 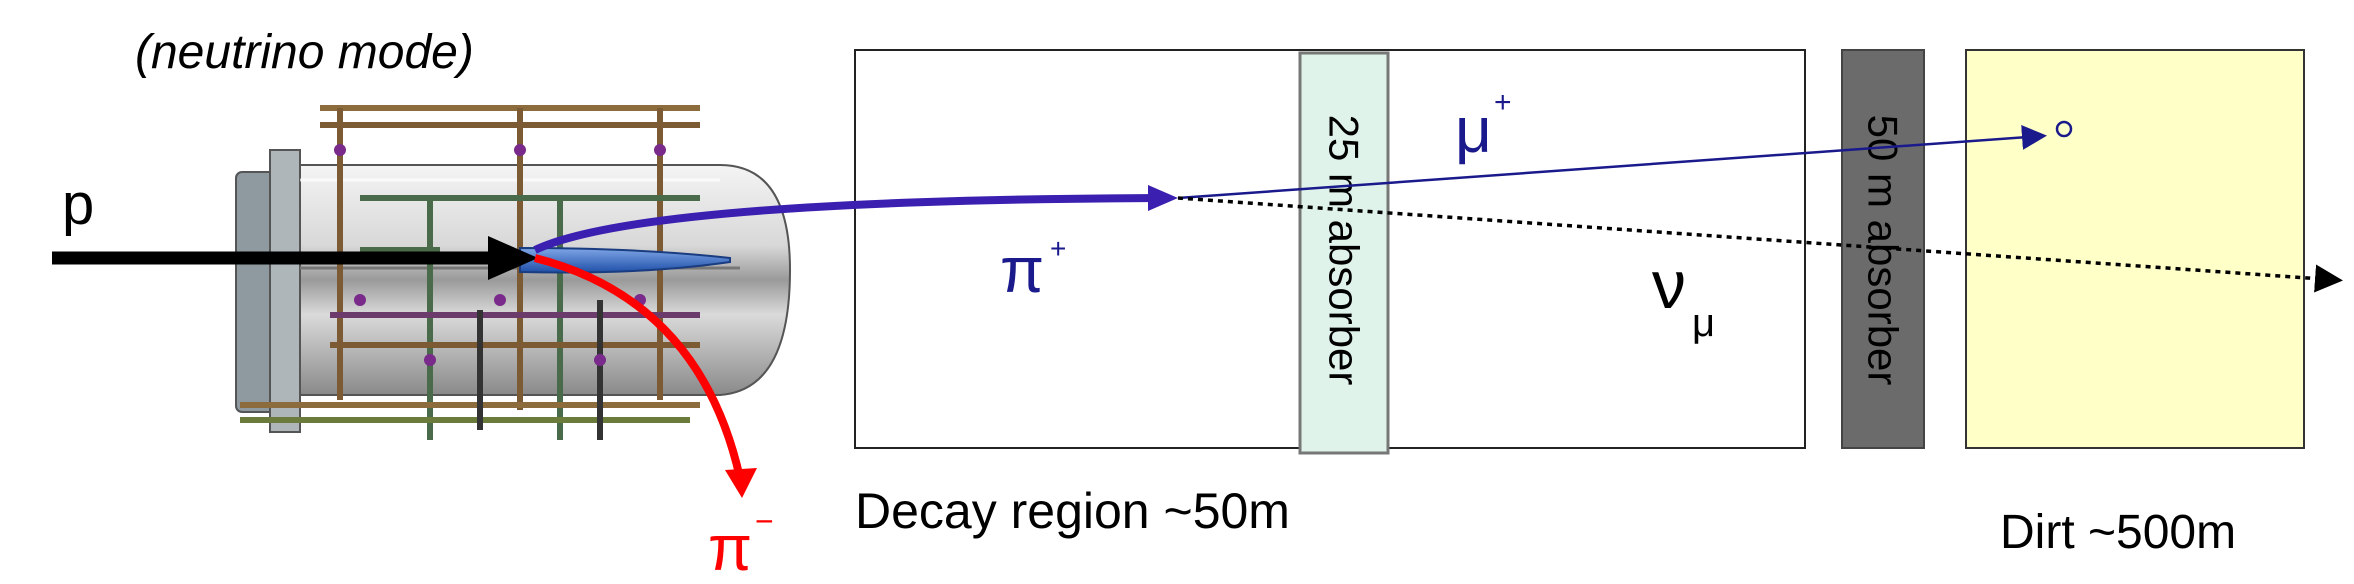 What do you see at coordinates (730, 548) in the screenshot?
I see `pi-minus-symbol: π` at bounding box center [730, 548].